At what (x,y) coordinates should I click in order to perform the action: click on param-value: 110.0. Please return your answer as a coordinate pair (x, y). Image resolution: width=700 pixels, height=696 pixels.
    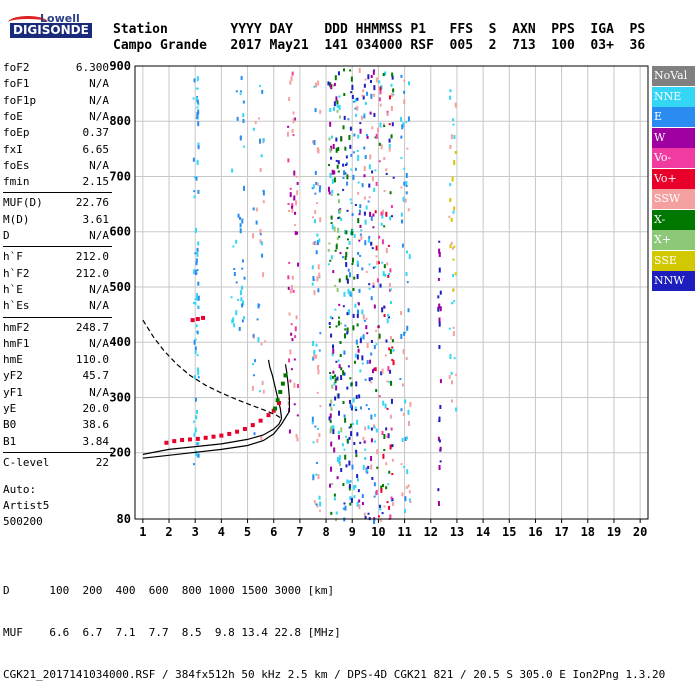
    Looking at the image, I should click on (92, 360).